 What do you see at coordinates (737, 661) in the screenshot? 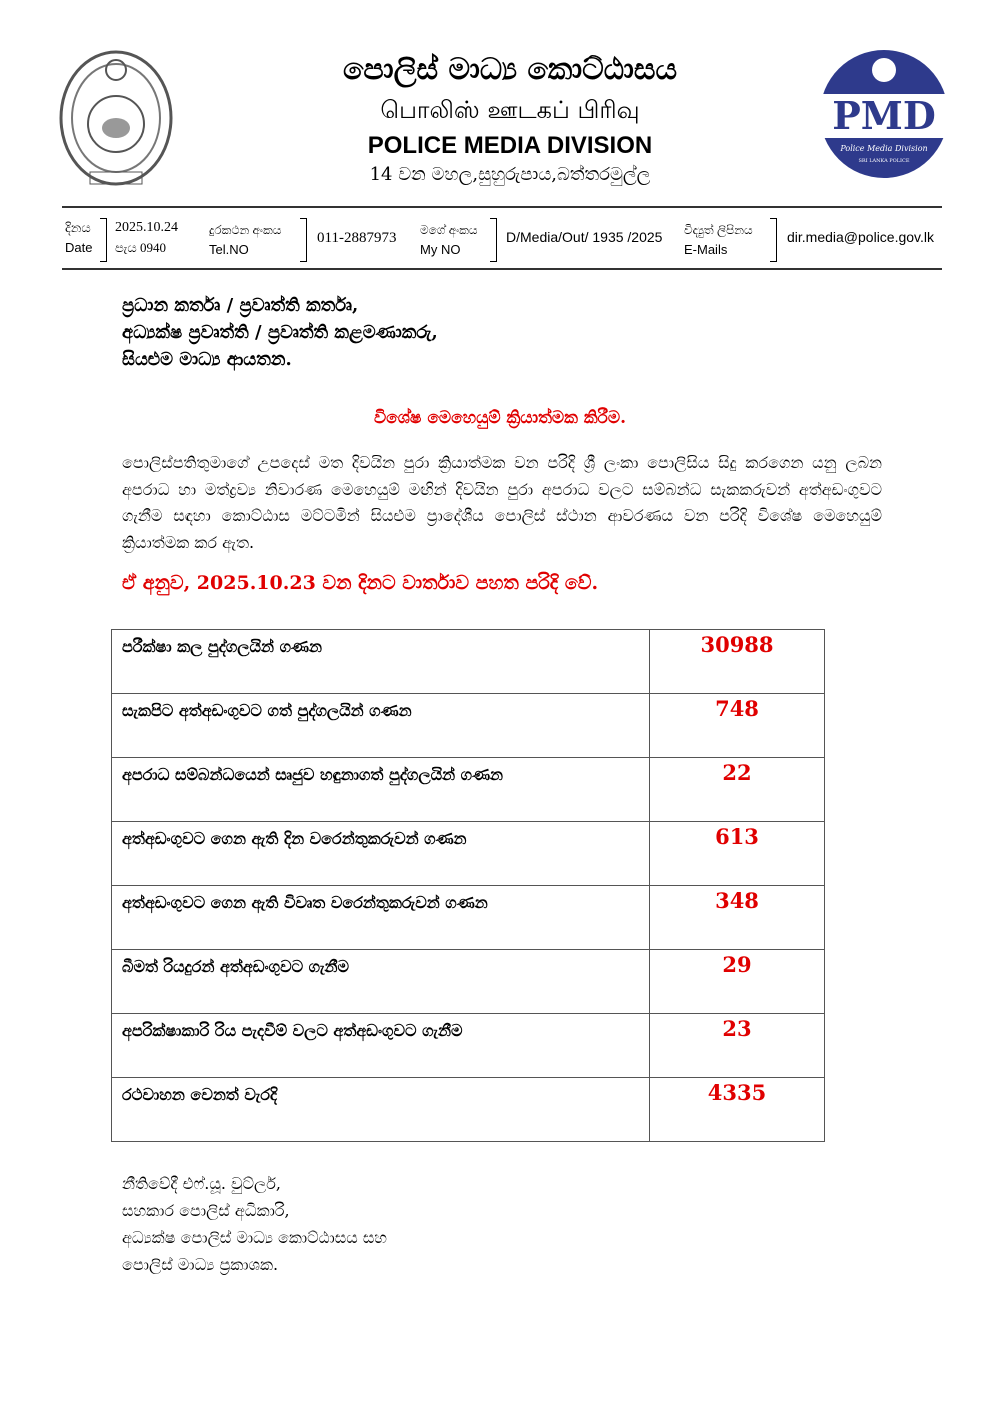
I see `row-value: 30988` at bounding box center [737, 661].